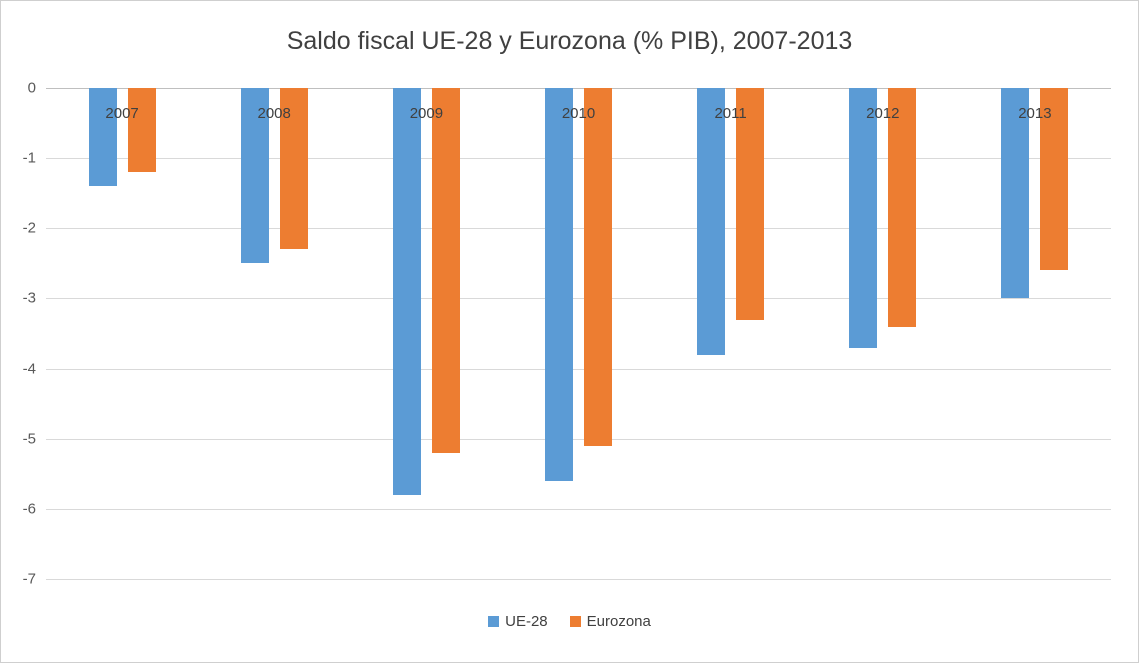  I want to click on y-tick-label: -4, so click(29, 369).